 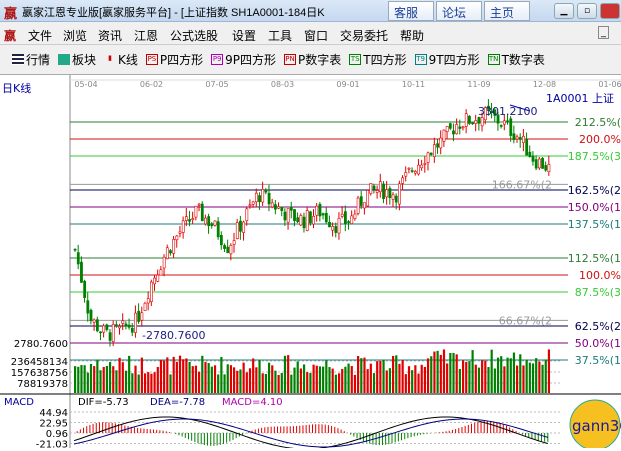 I want to click on toolbar-item-0: 行情, so click(x=31, y=59).